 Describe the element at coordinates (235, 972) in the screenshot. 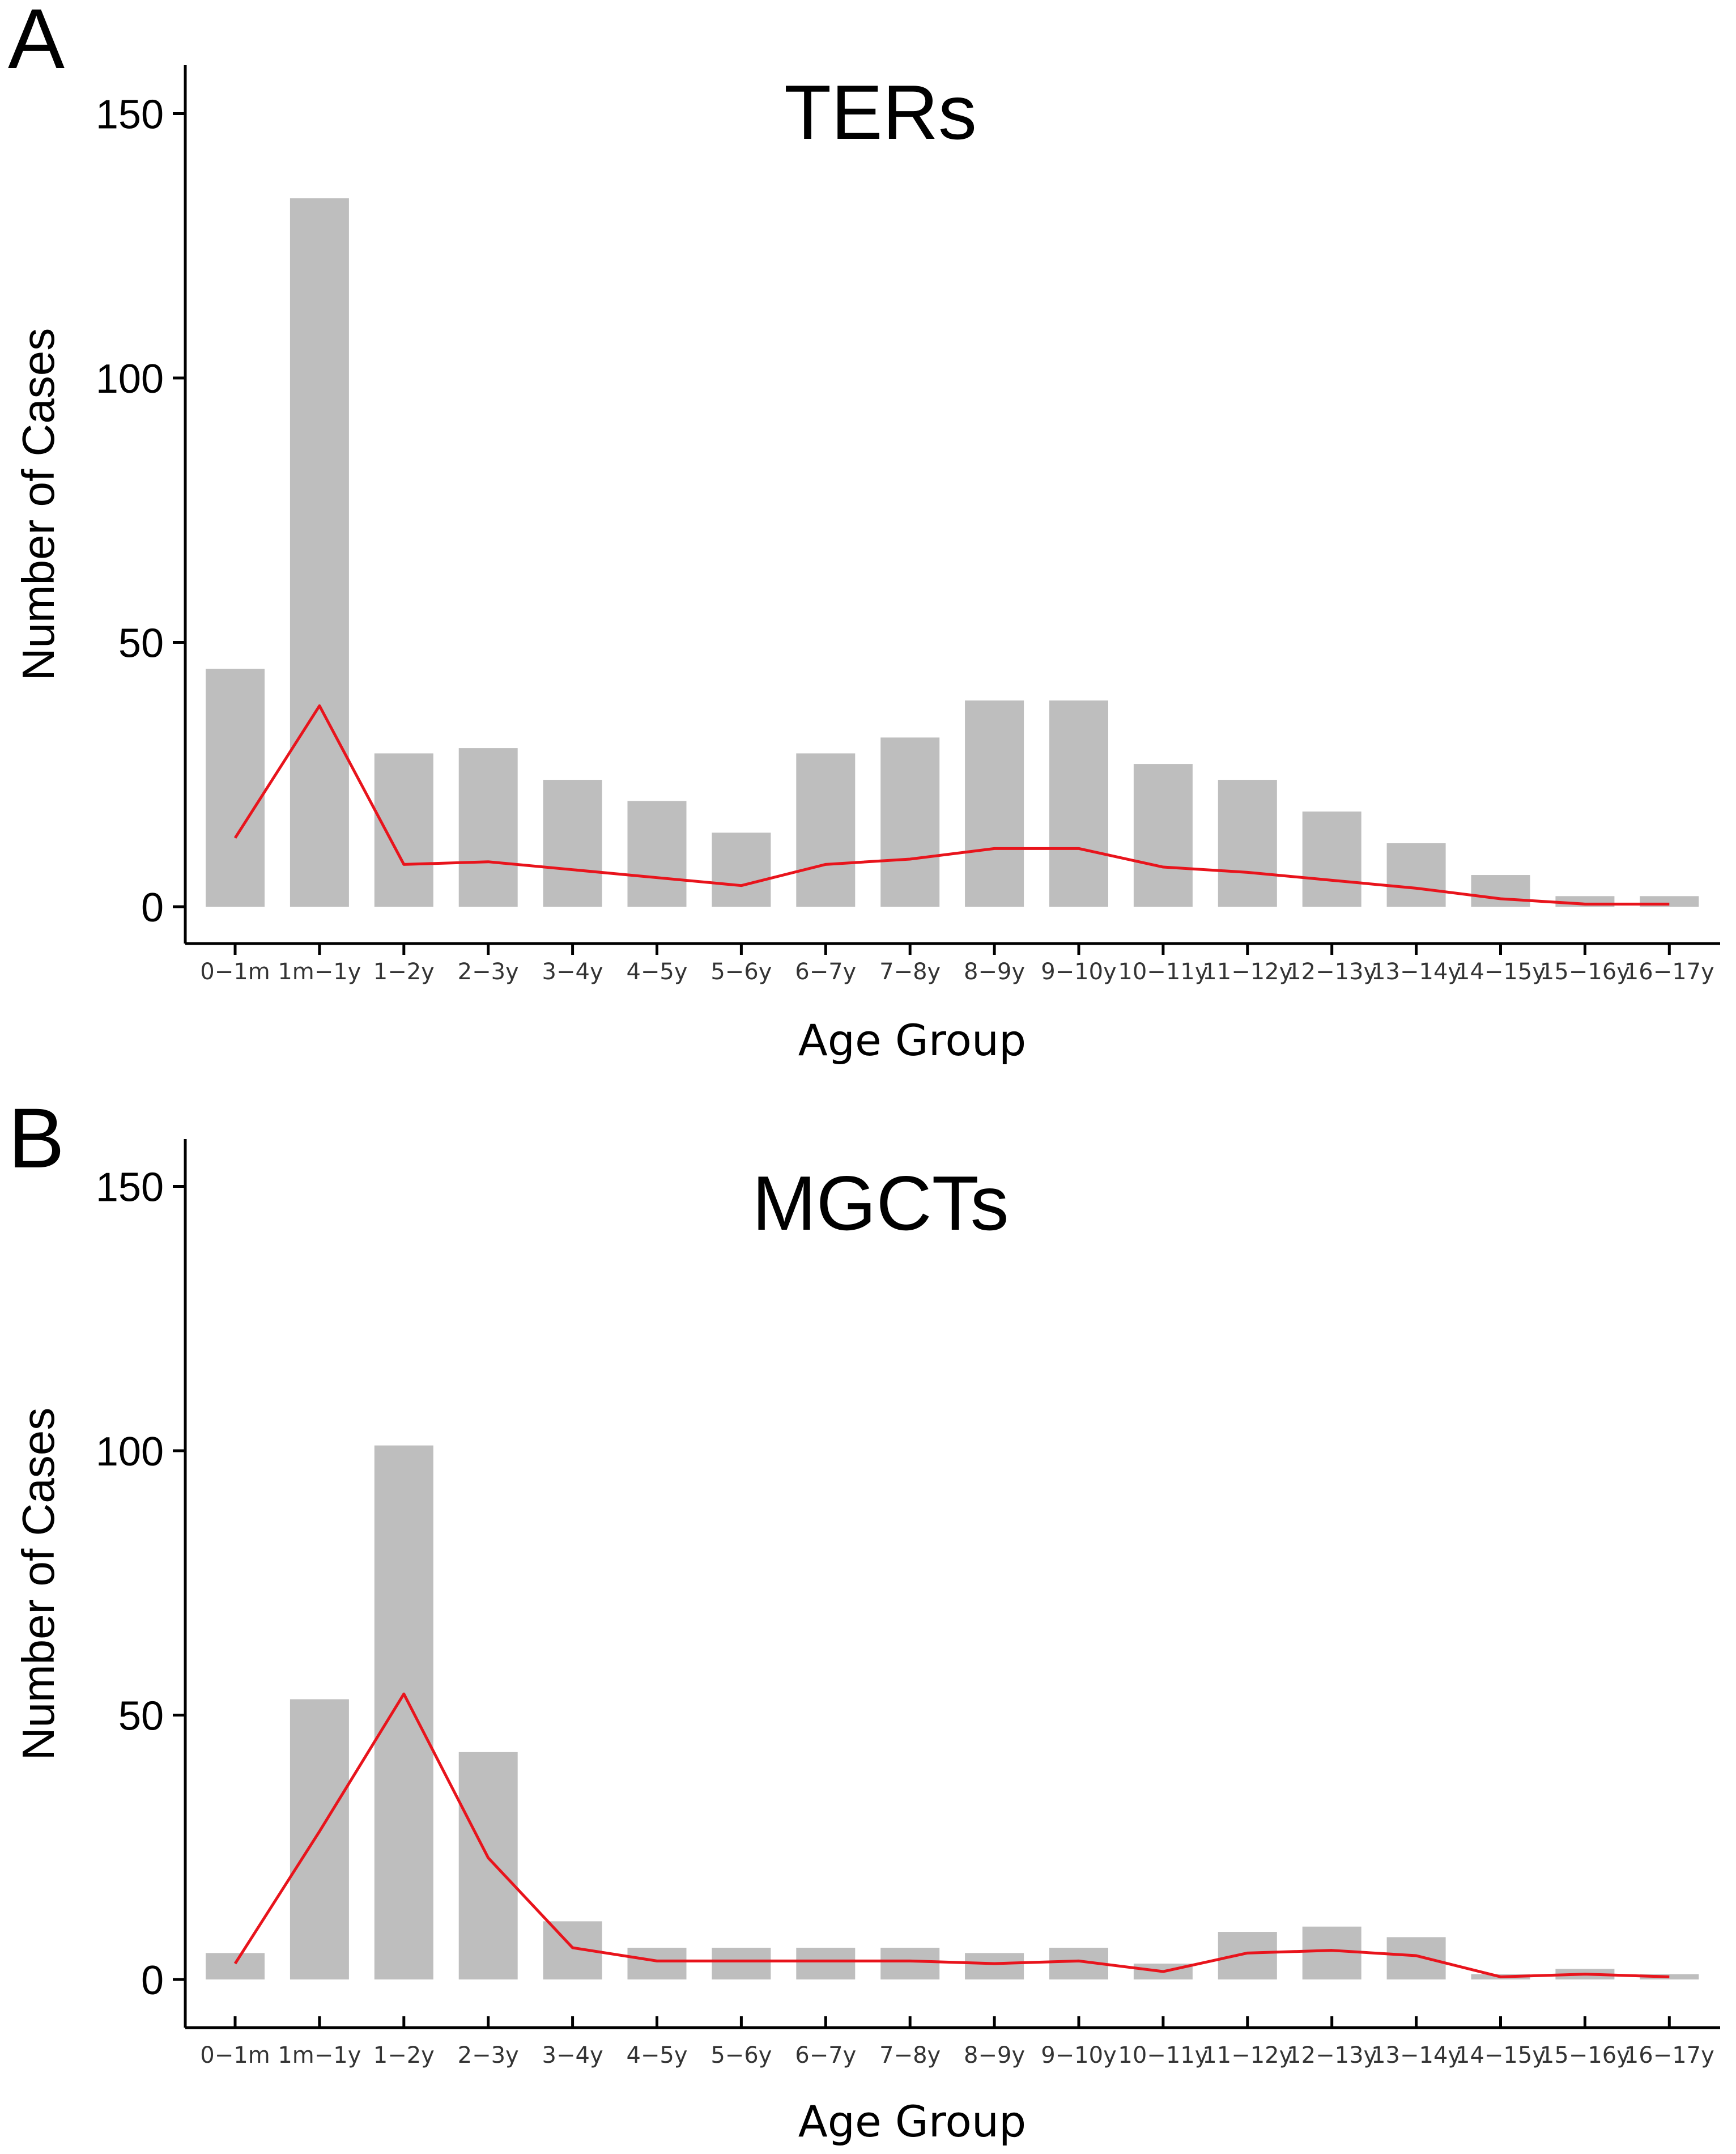

I see `x-tick-label-a-0: 0−1m` at that location.